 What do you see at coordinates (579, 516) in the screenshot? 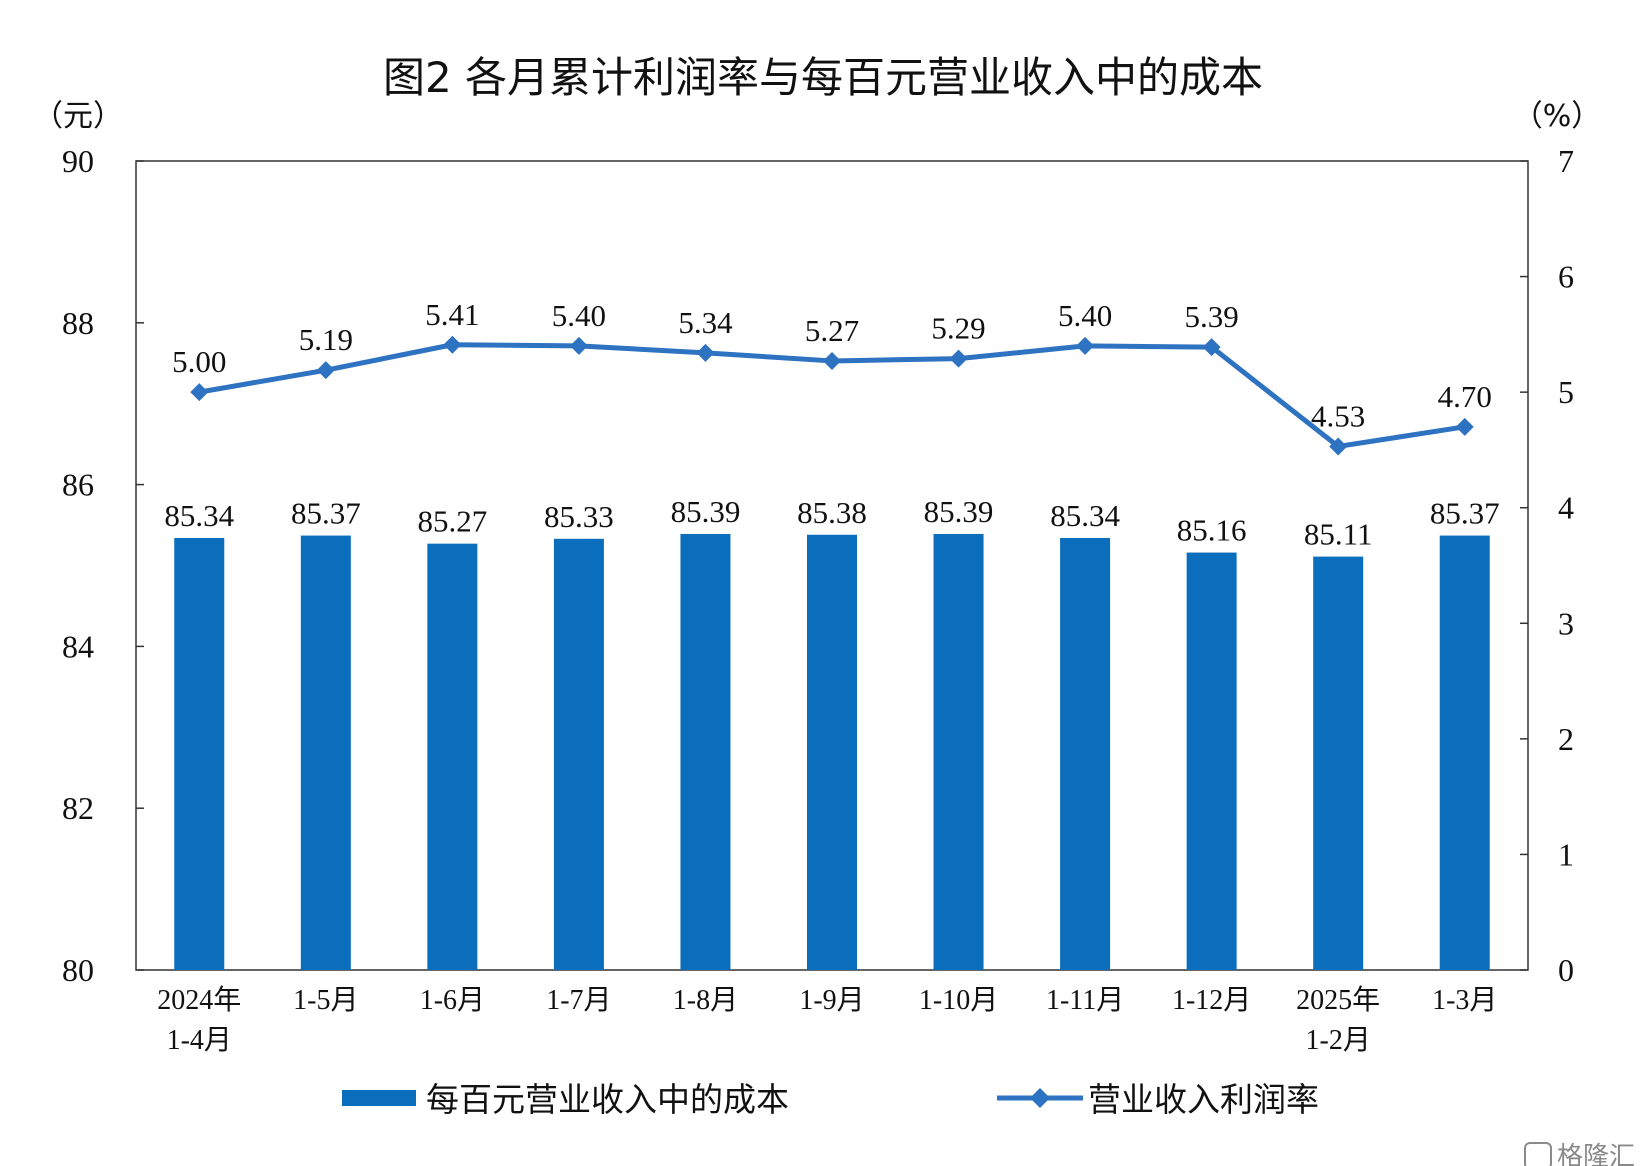
I see `bar-value-label: 85.33` at bounding box center [579, 516].